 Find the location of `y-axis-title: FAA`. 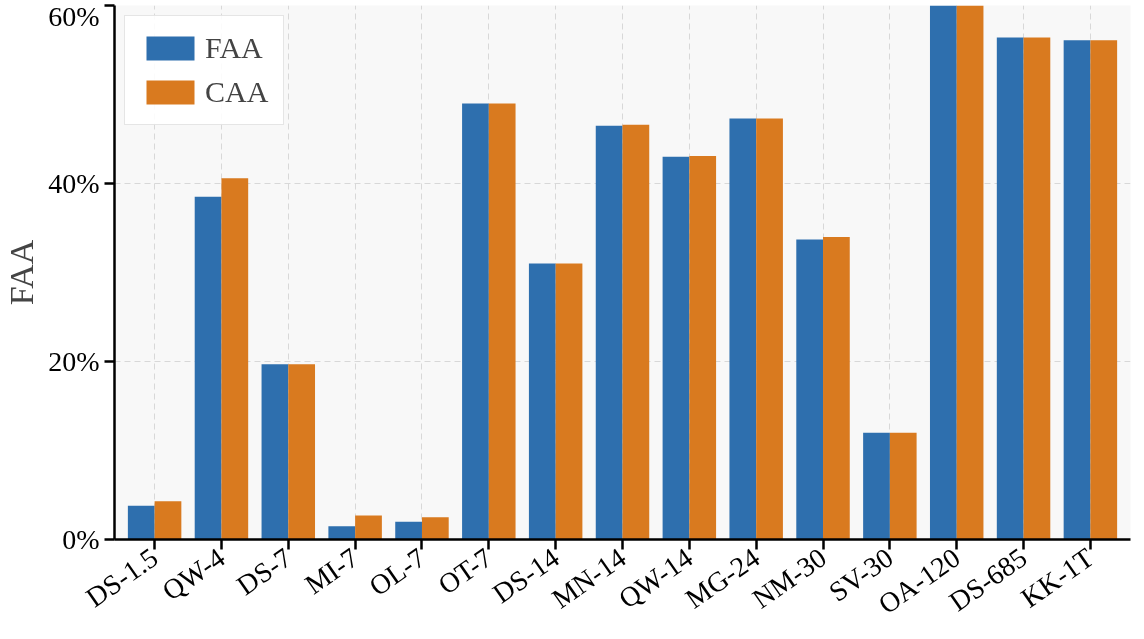

y-axis-title: FAA is located at coordinates (22, 272).